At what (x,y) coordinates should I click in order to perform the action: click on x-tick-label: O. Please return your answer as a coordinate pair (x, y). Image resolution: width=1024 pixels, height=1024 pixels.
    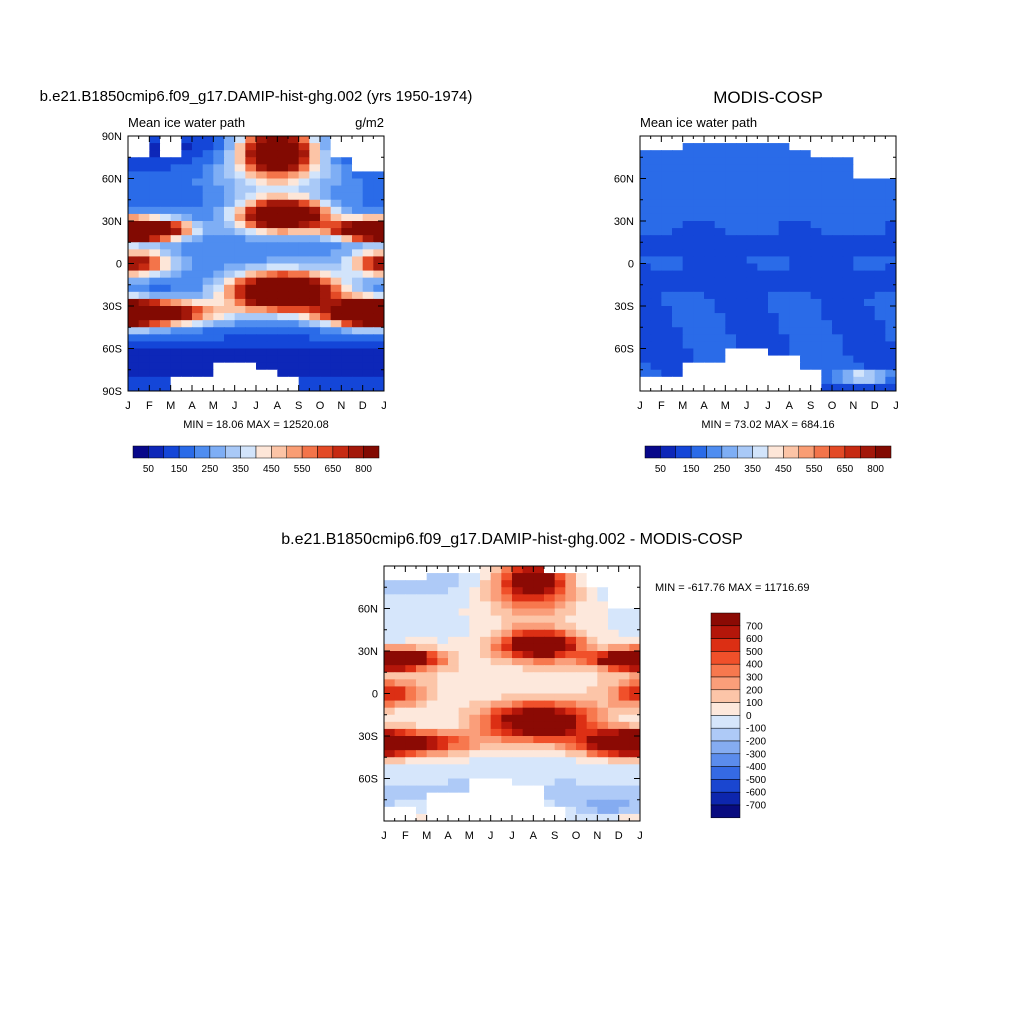
    Looking at the image, I should click on (320, 406).